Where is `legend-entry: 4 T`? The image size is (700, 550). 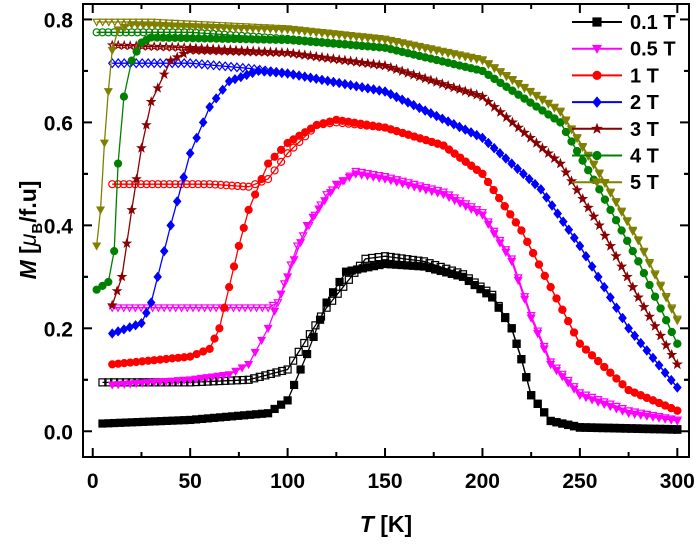 legend-entry: 4 T is located at coordinates (615, 157).